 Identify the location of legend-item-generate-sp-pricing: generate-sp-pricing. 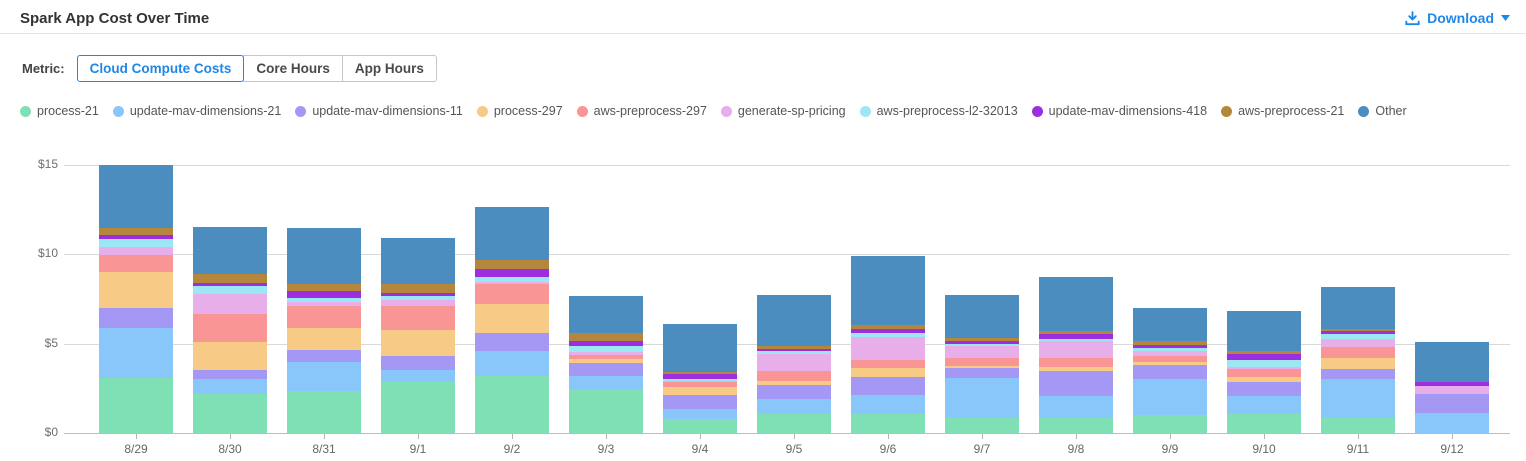
(783, 111).